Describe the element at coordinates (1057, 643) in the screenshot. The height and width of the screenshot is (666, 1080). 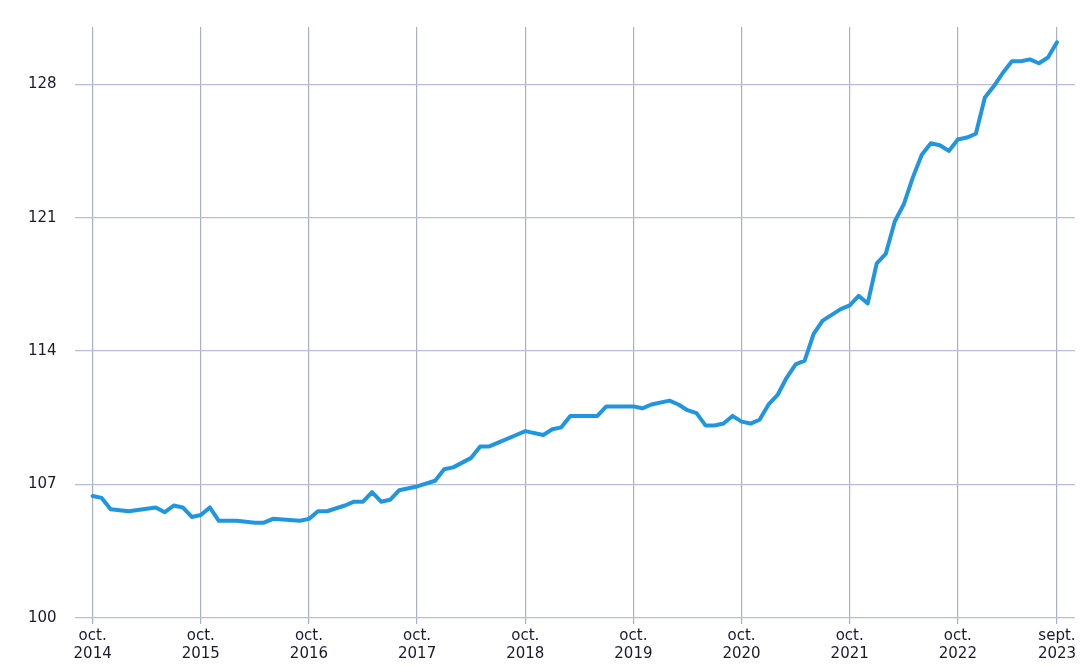
I see `x-tick-label: sept. 2023` at that location.